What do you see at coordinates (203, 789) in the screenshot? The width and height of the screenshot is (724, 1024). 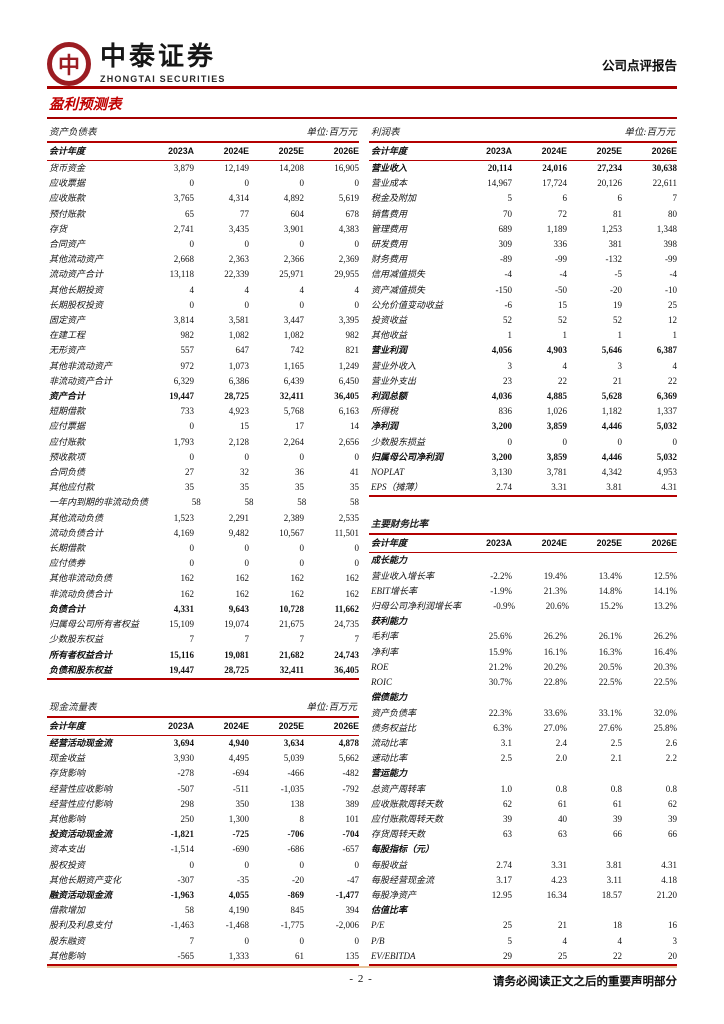 I see `table-row: 经营性应收影响 -507 -511 -1,035 -792` at bounding box center [203, 789].